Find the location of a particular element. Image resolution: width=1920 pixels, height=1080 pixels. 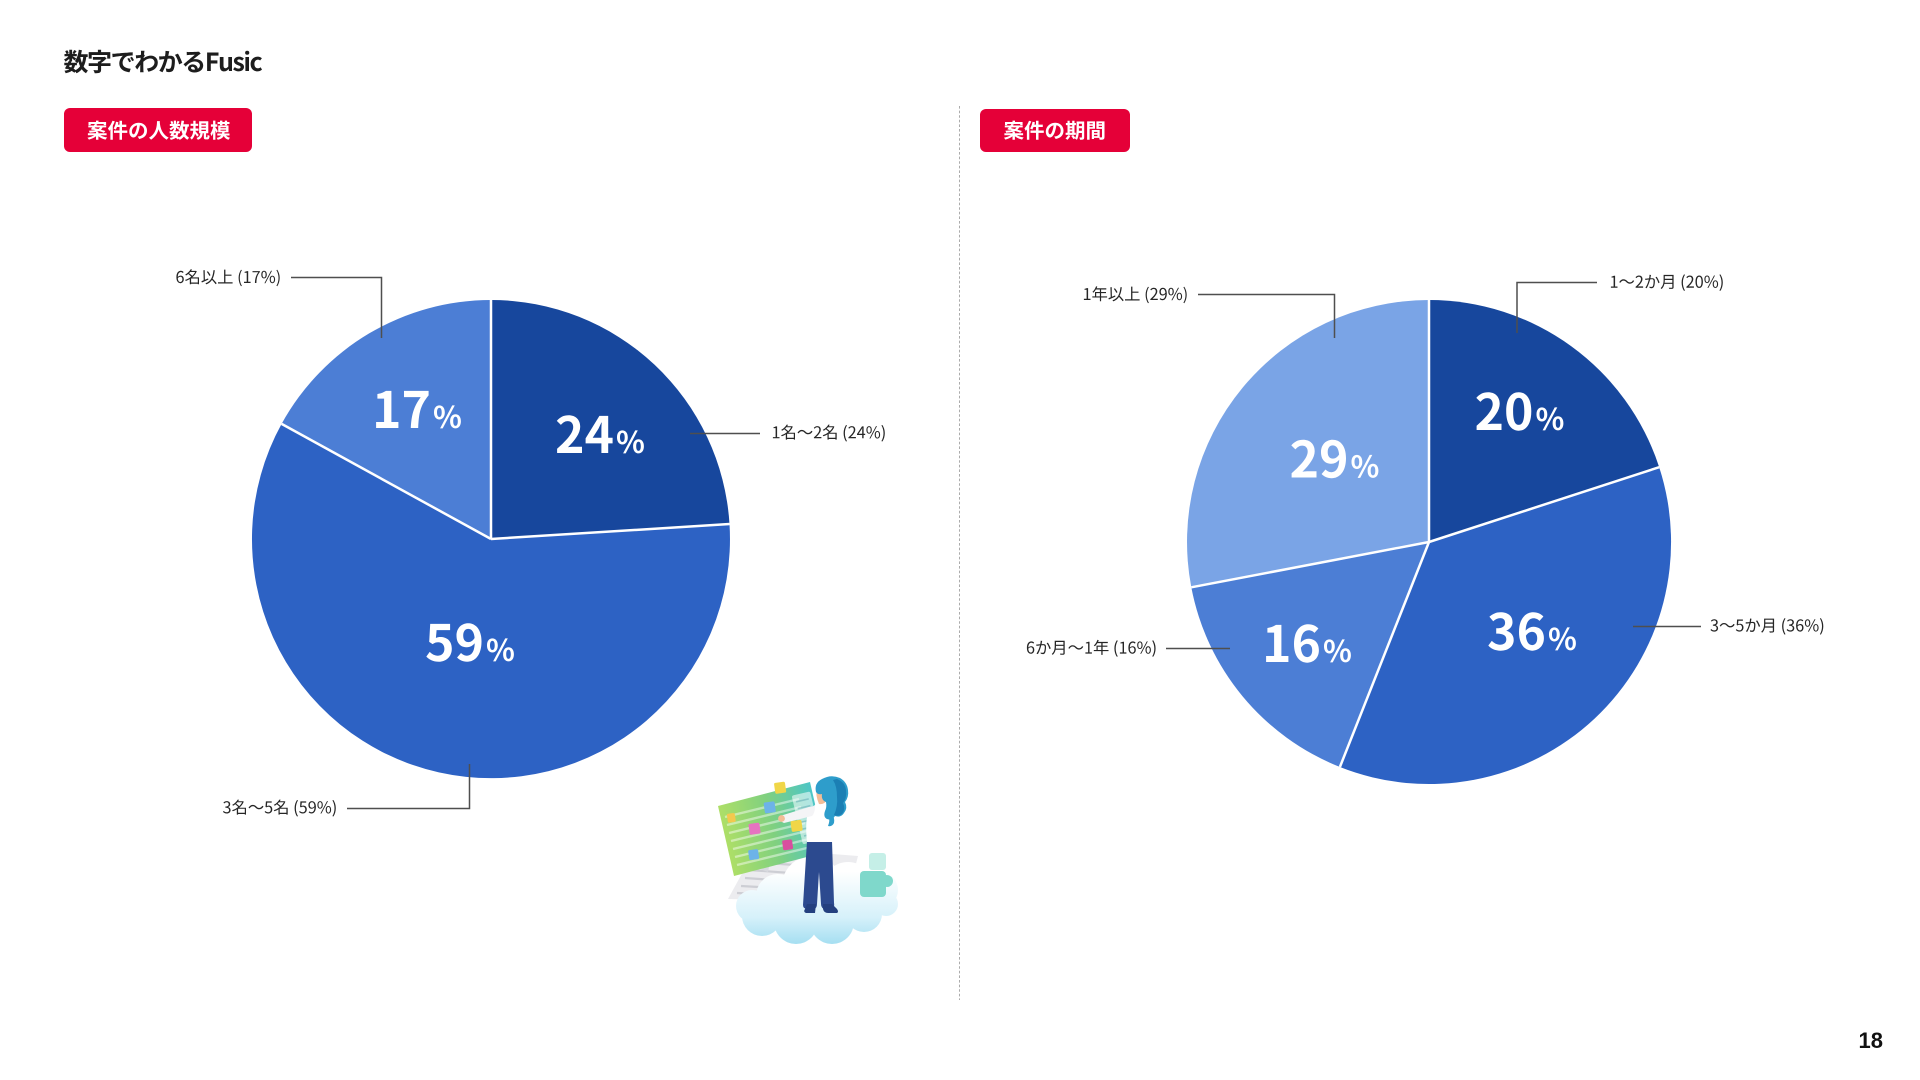

svg-text: 18 is located at coordinates (1871, 1040).